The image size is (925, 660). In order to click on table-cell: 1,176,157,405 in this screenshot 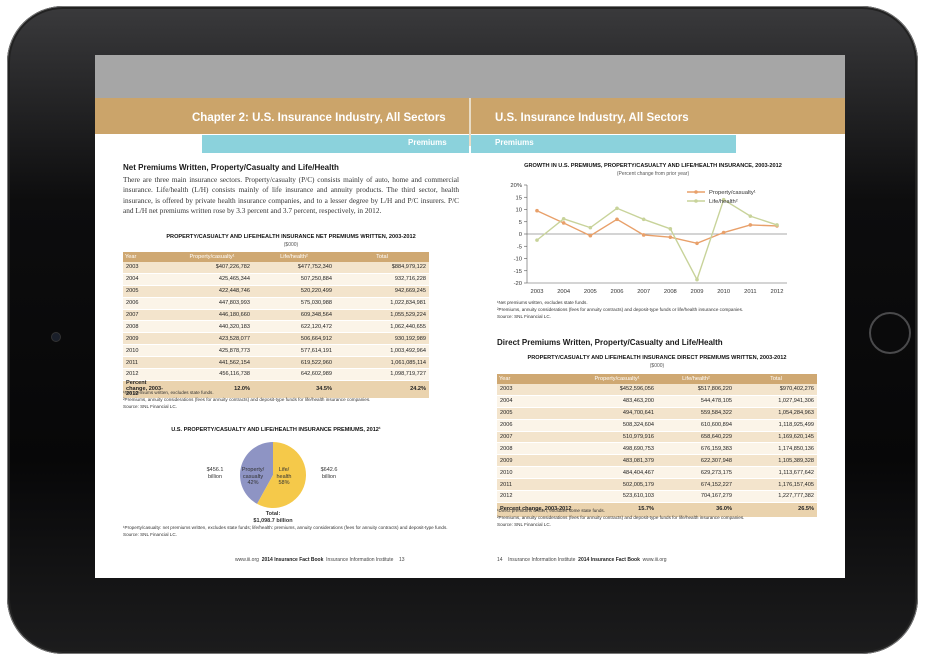, I will do `click(776, 485)`.